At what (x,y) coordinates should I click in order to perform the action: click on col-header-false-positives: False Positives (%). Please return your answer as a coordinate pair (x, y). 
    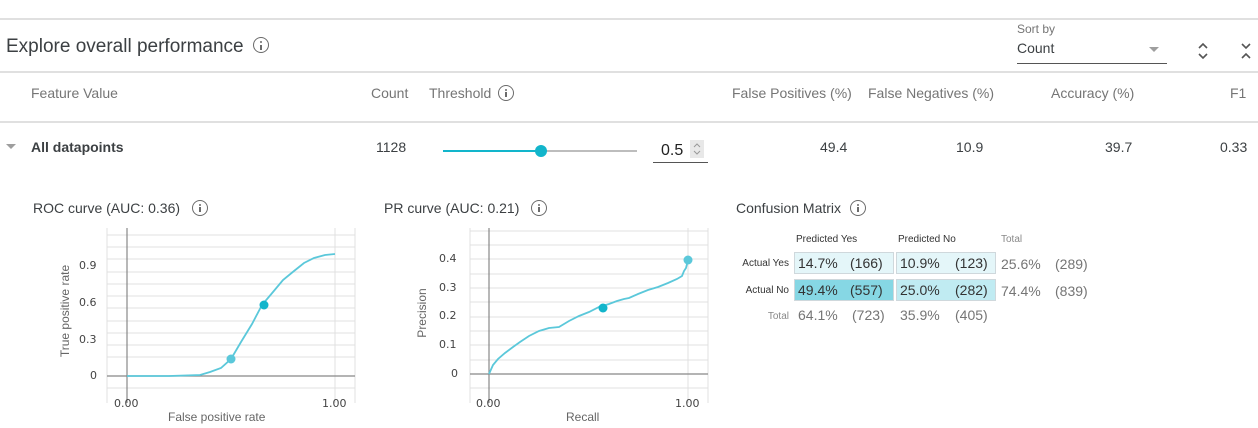
    Looking at the image, I should click on (792, 93).